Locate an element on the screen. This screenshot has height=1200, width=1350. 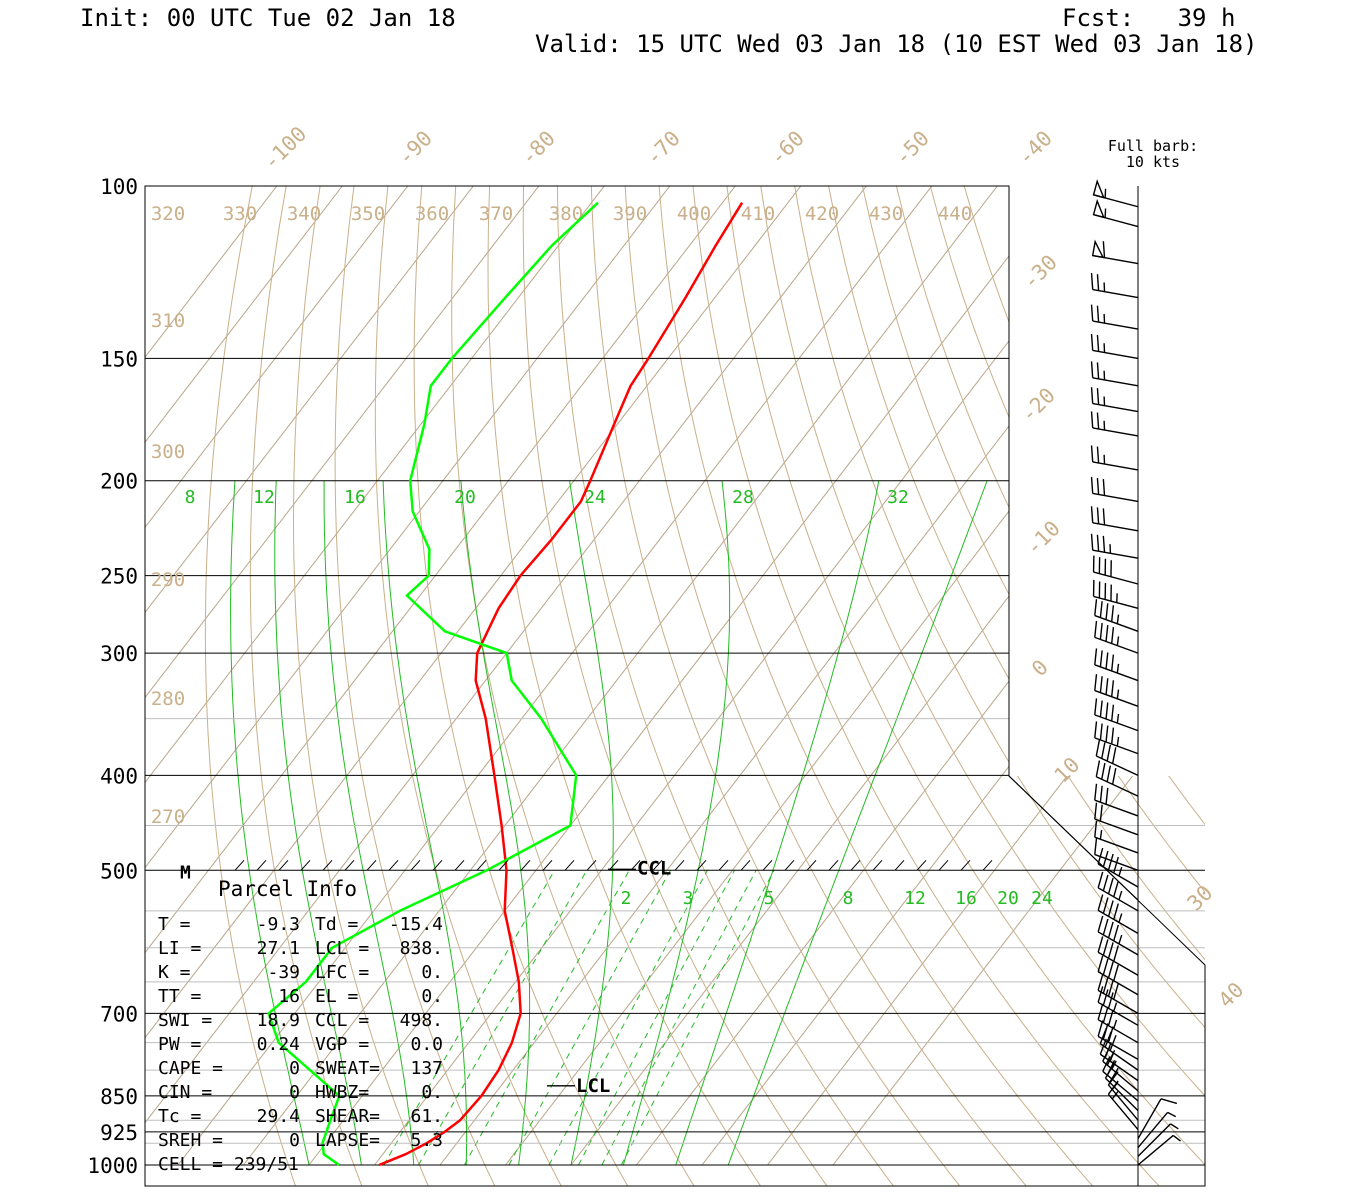
potential-temperature-label: 290 is located at coordinates (168, 580).